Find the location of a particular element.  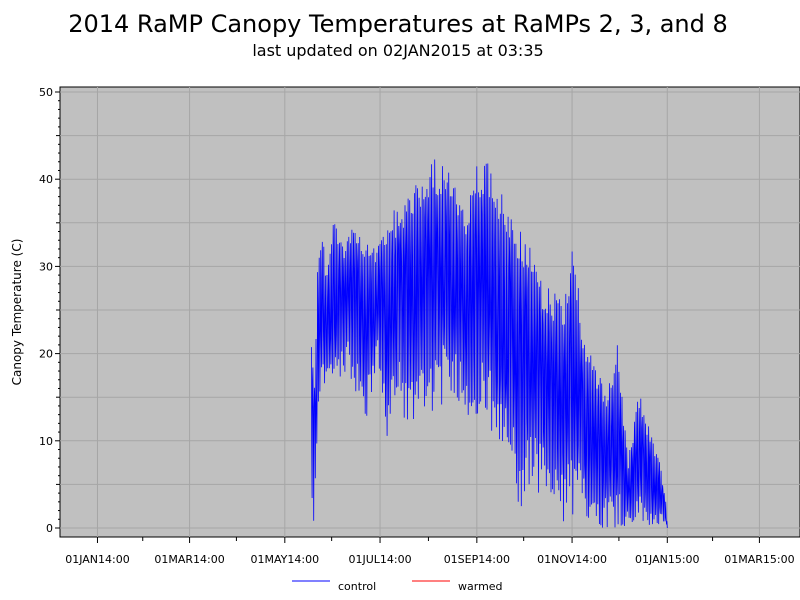

y-tick-label: 20 is located at coordinates (46, 354).